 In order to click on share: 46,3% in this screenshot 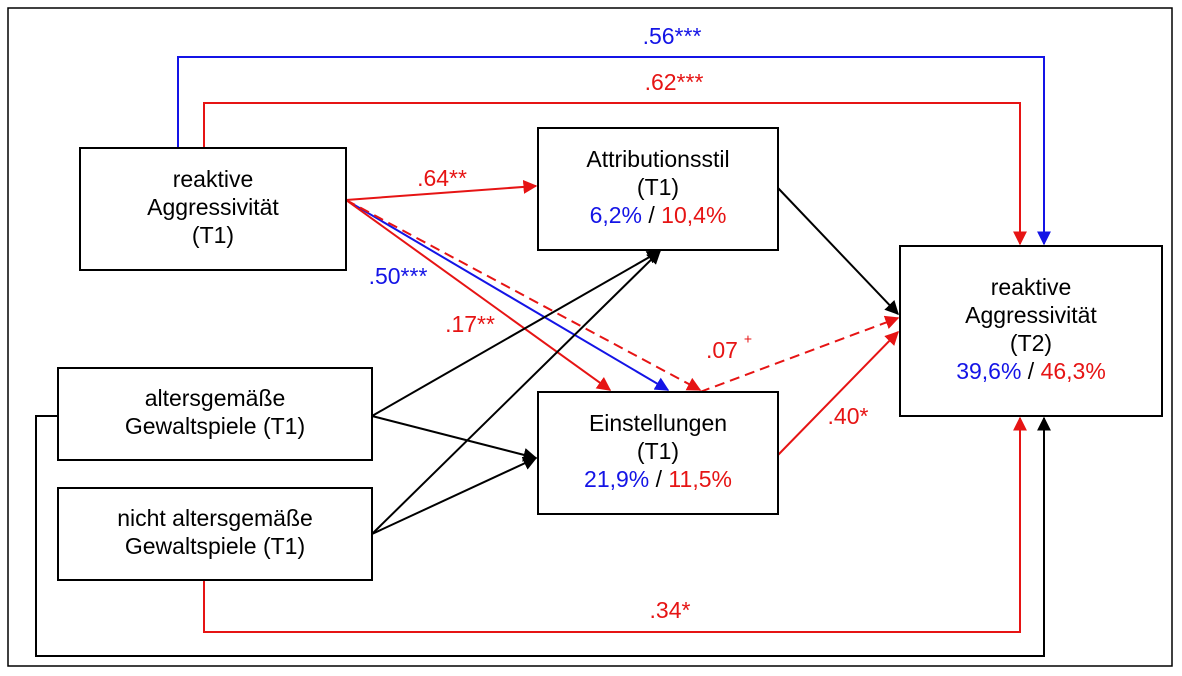, I will do `click(1070, 371)`.